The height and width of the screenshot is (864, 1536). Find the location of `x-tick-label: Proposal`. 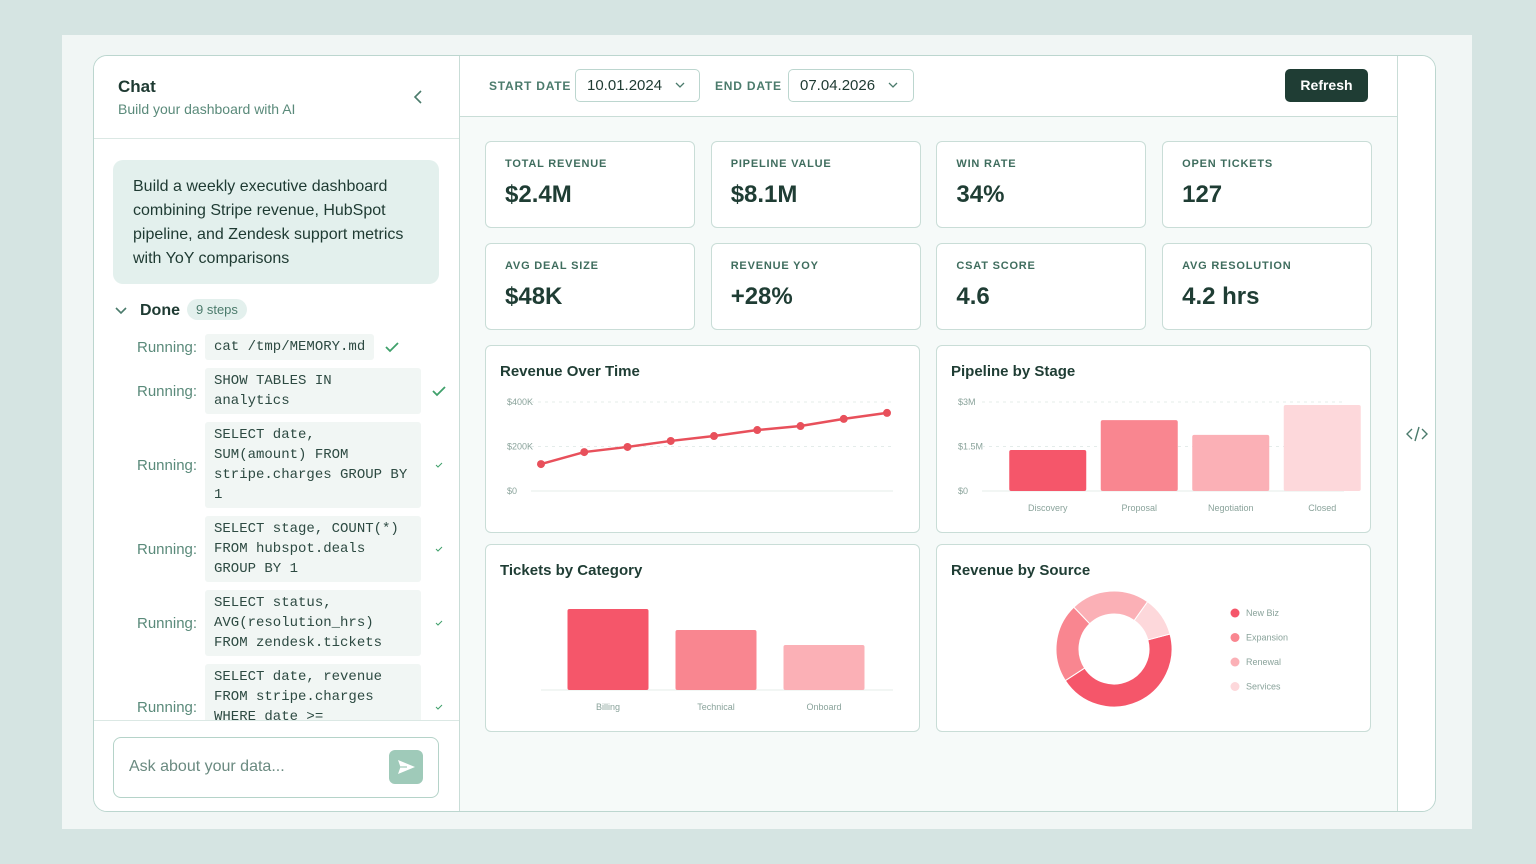

x-tick-label: Proposal is located at coordinates (1139, 508).